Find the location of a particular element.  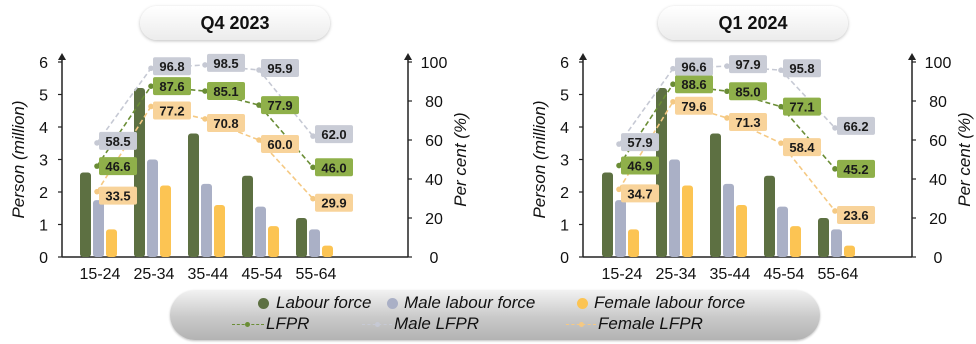

value-label-female-lfpr: 33.5 is located at coordinates (117, 196).